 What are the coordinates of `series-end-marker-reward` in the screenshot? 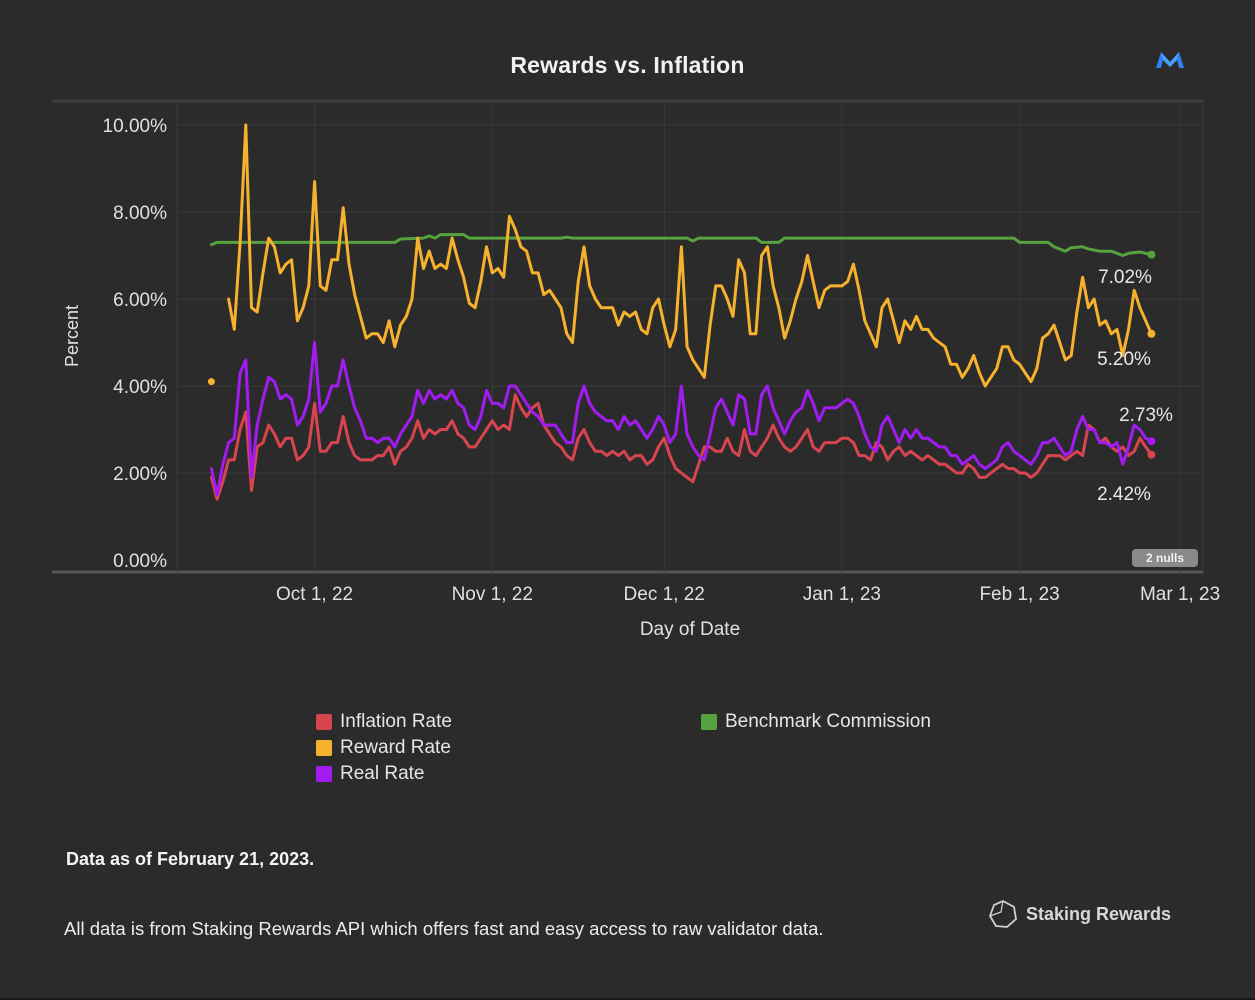 It's located at (1151, 333).